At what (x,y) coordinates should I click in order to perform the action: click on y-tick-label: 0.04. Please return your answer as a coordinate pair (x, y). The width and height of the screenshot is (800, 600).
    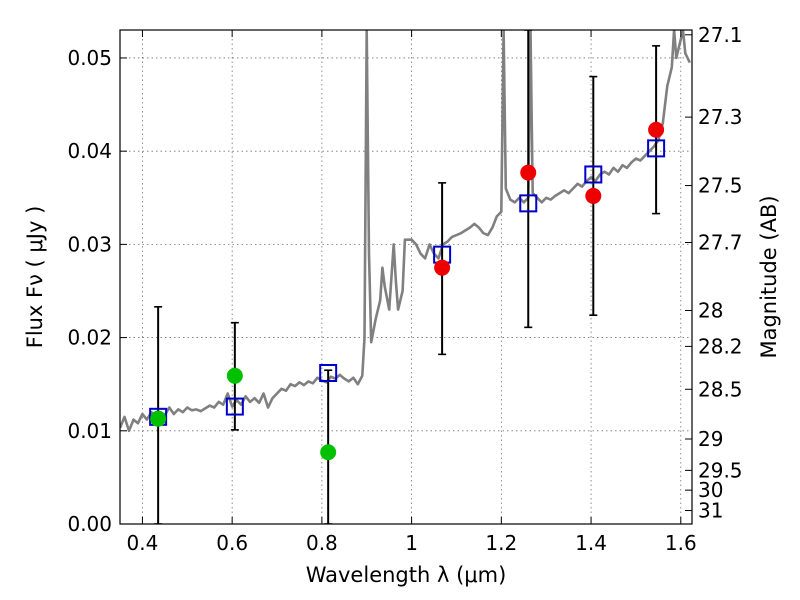
    Looking at the image, I should click on (89, 151).